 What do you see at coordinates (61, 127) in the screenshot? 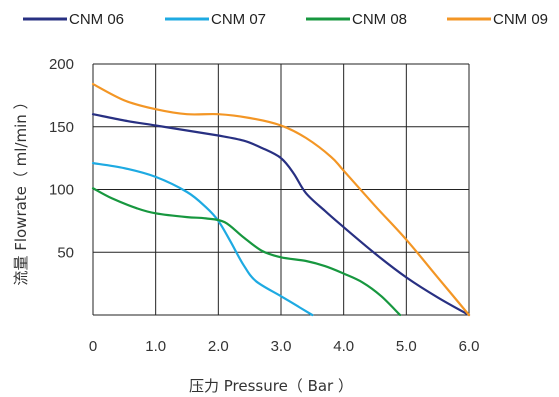
I see `y-tick-label: 150` at bounding box center [61, 127].